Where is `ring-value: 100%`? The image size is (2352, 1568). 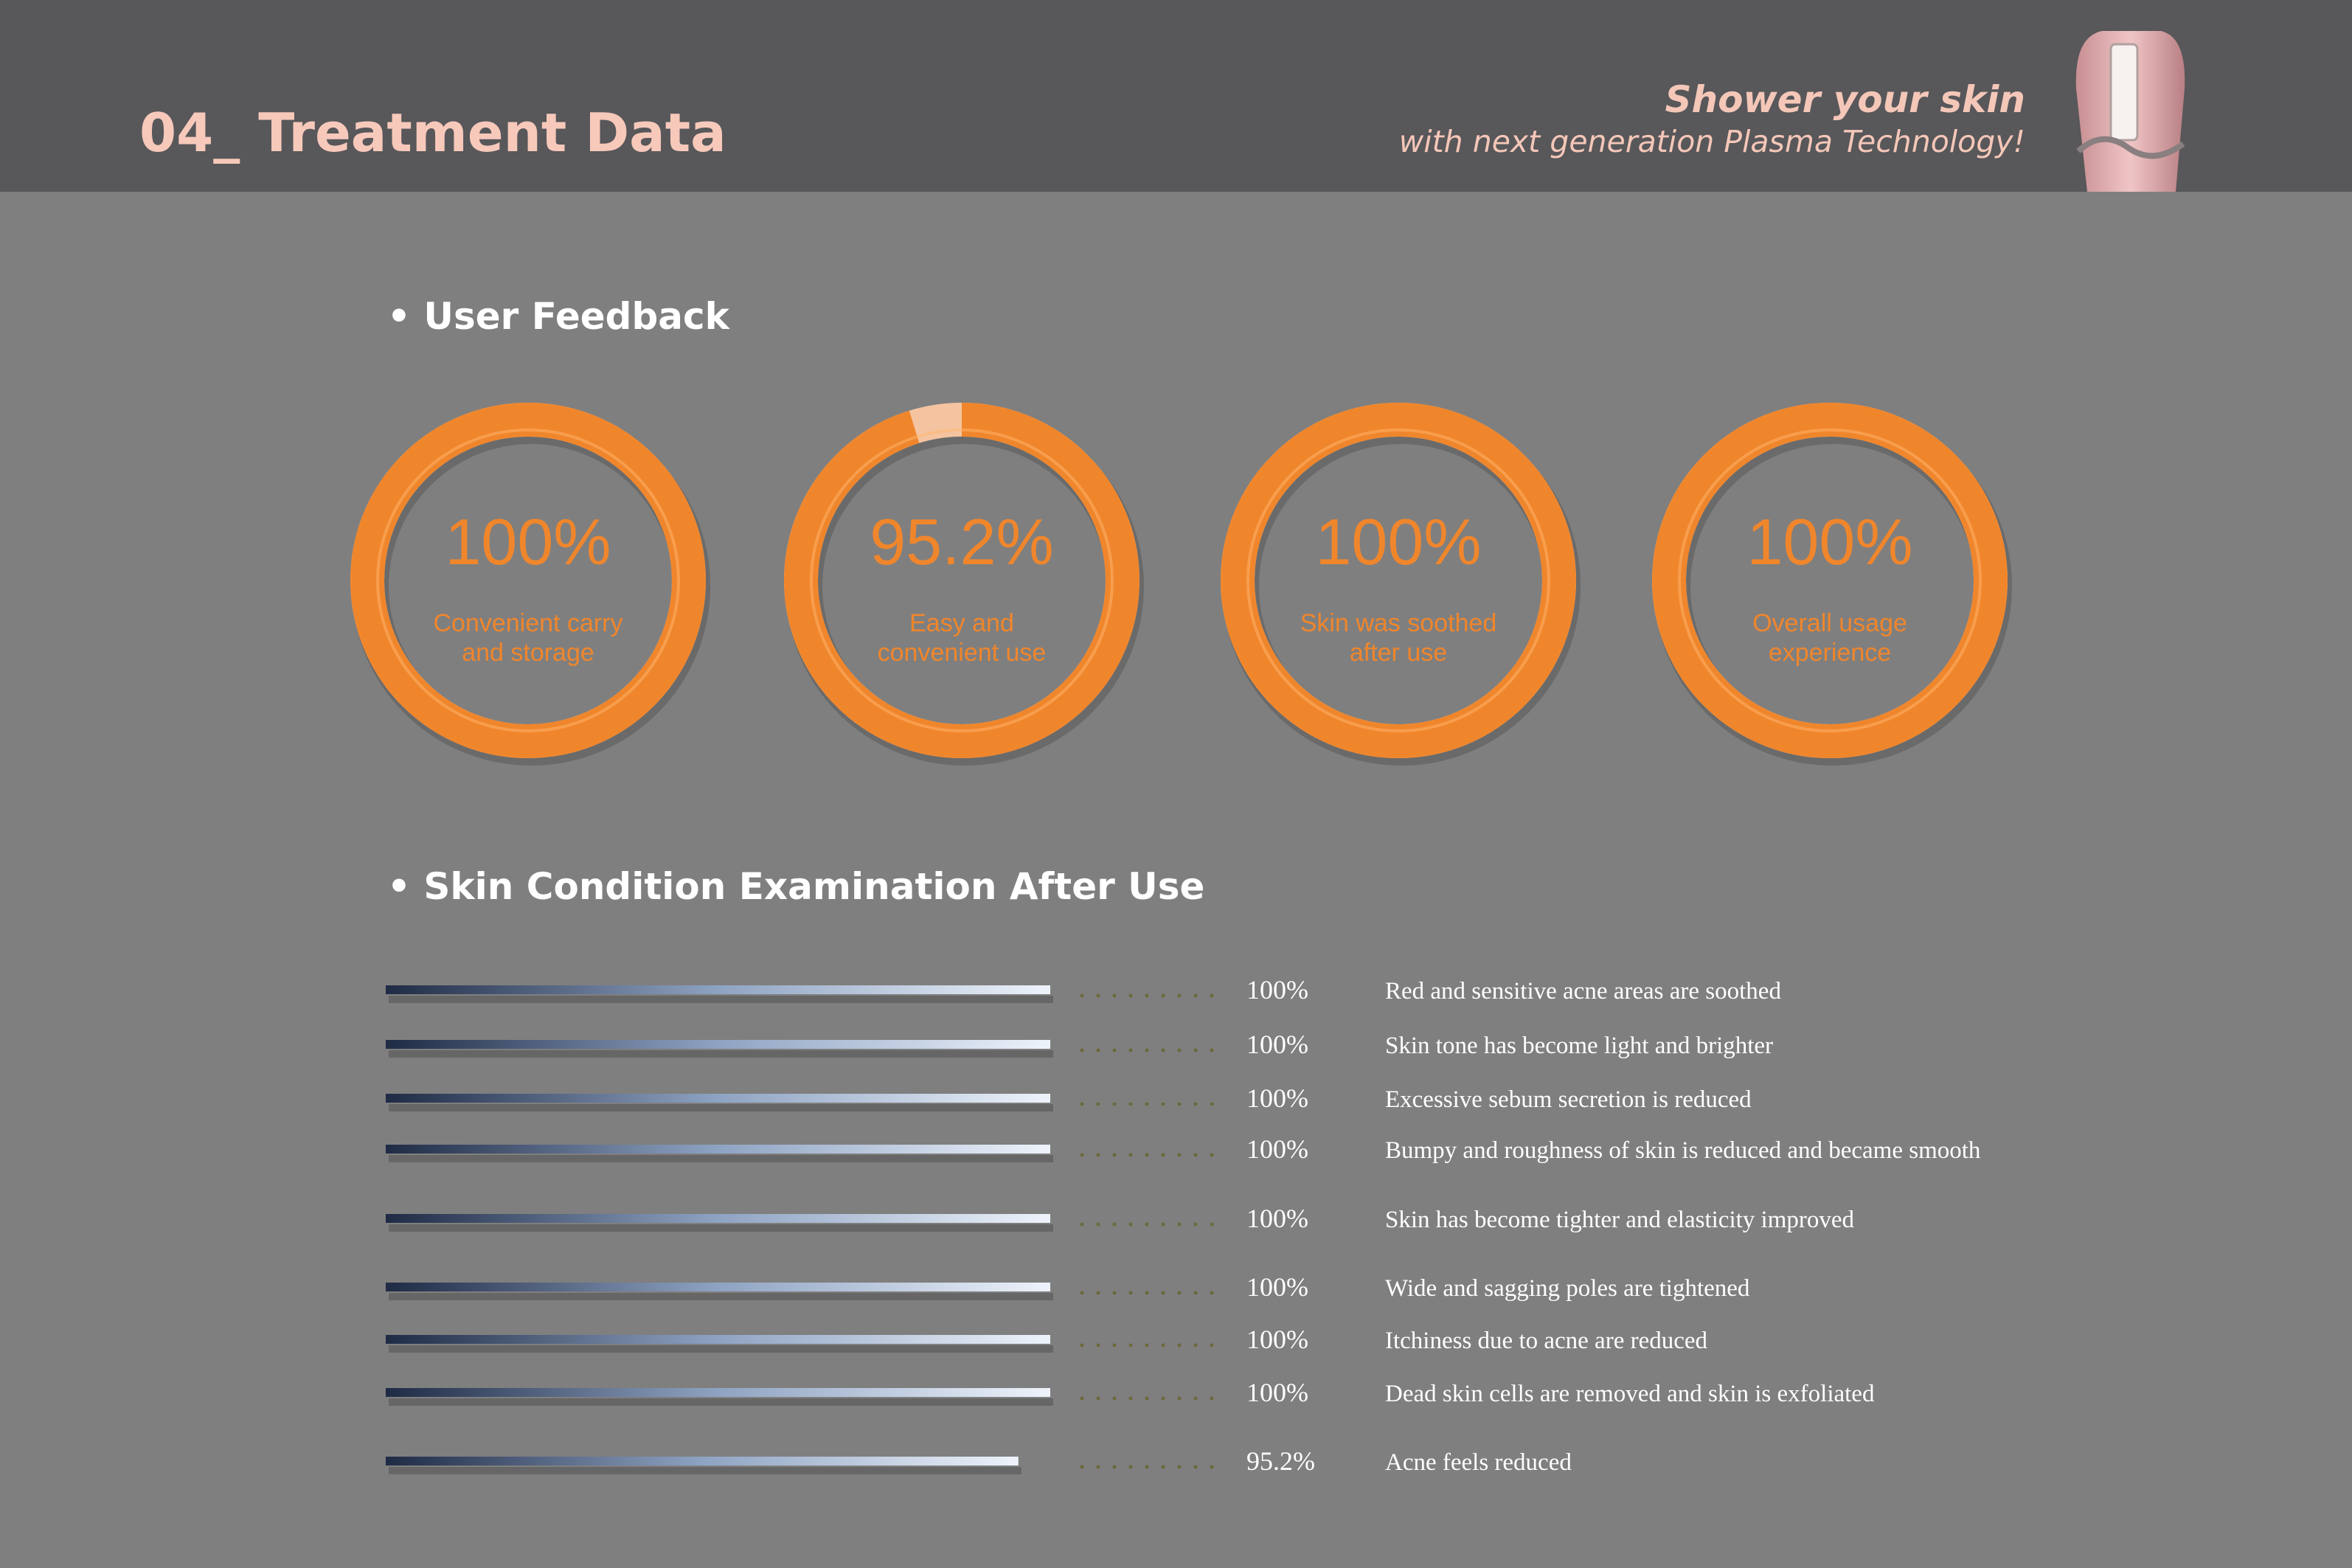
ring-value: 100% is located at coordinates (1829, 541).